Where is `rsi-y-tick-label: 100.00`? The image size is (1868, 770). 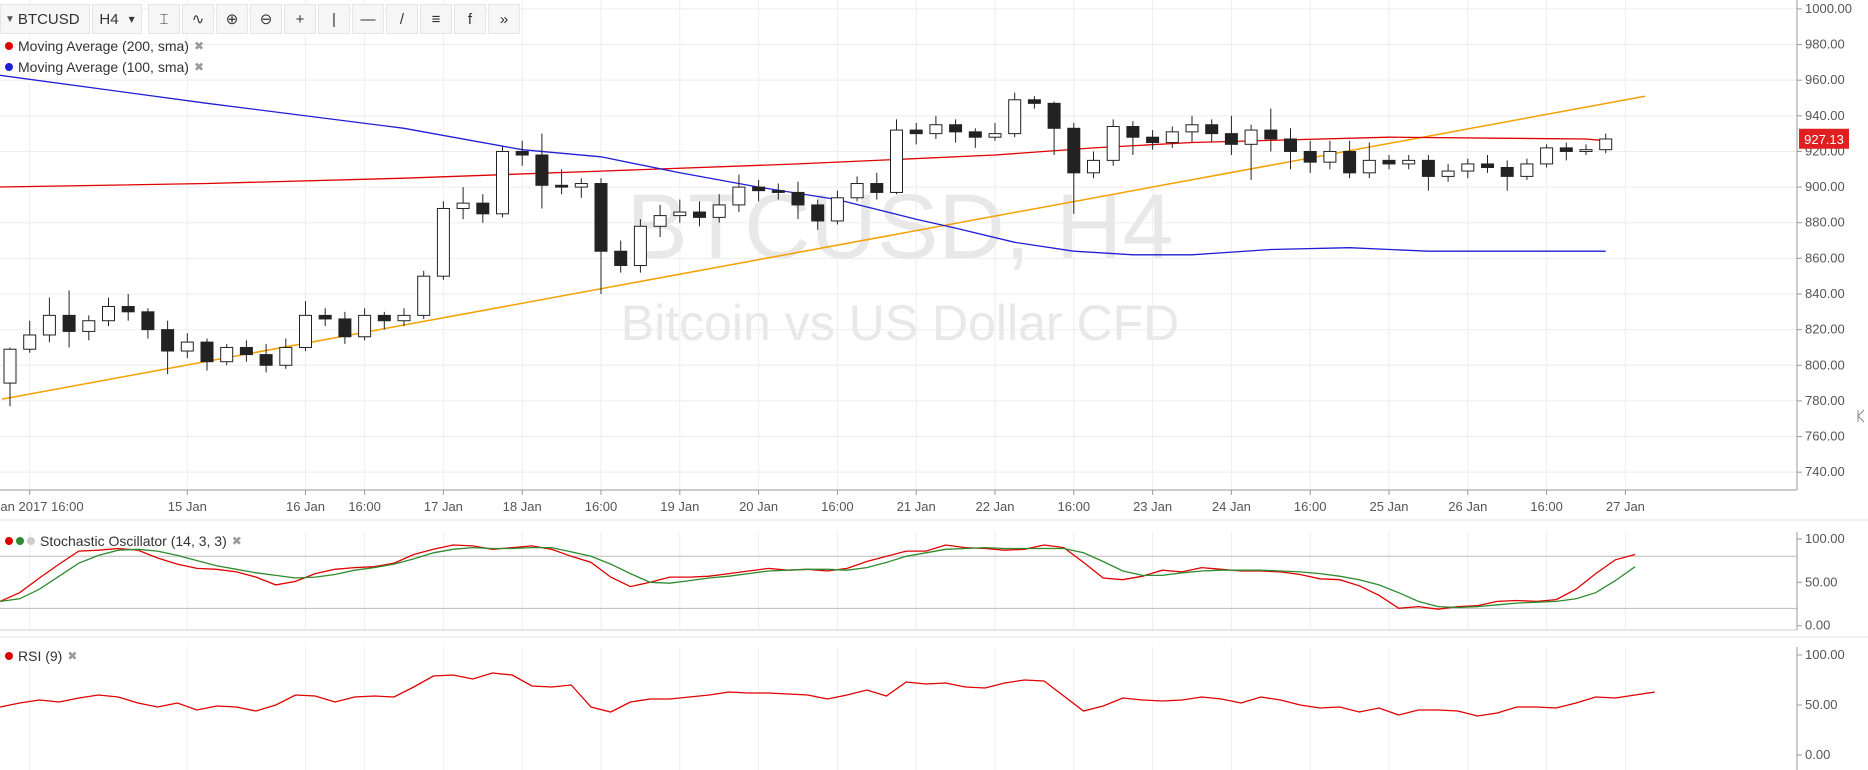 rsi-y-tick-label: 100.00 is located at coordinates (1825, 654).